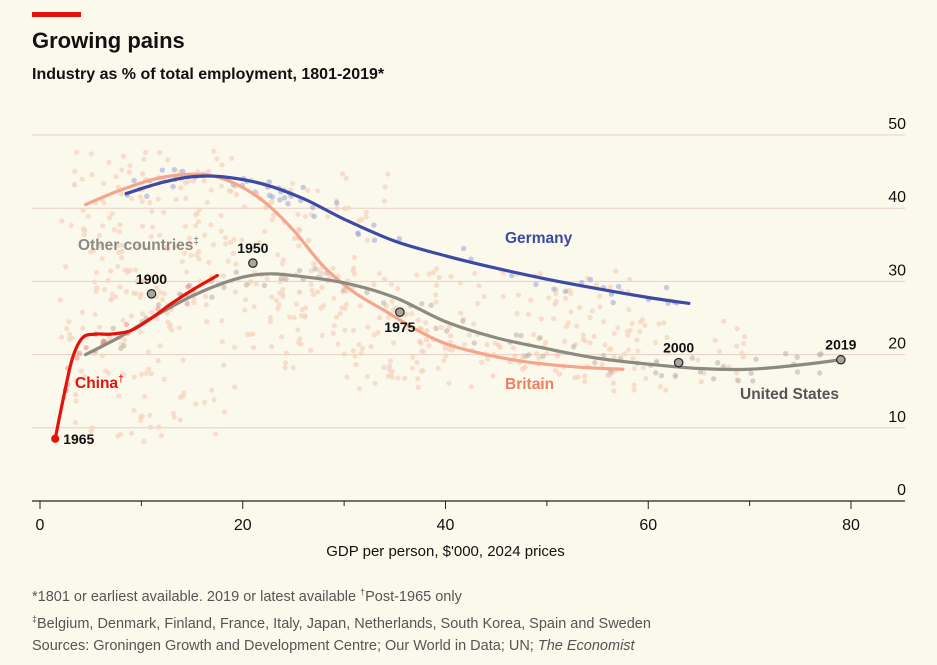  I want to click on point-label-1965: 1965, so click(78, 439).